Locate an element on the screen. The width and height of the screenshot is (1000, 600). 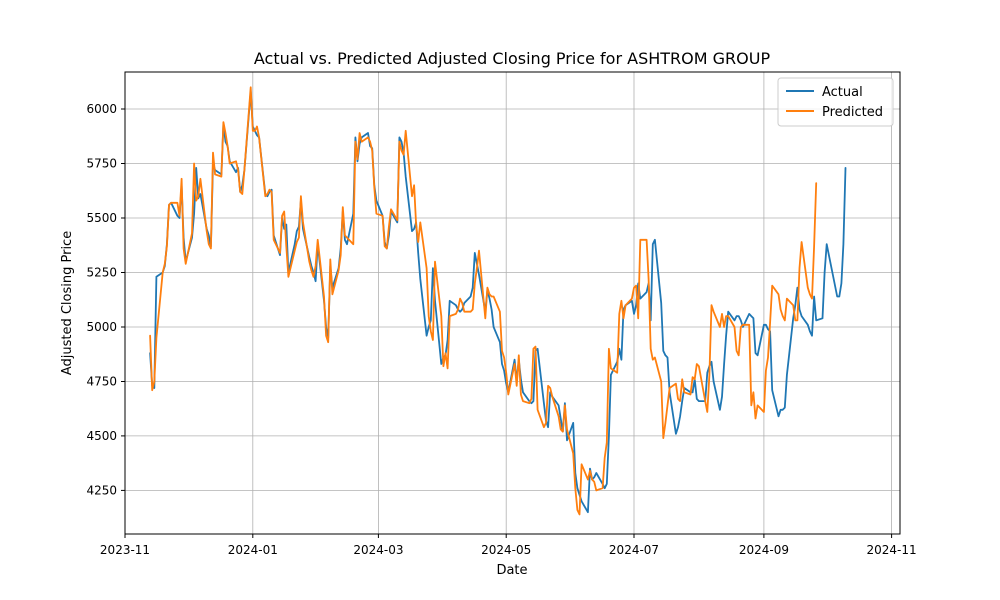
y-tick-label: 6000 is located at coordinates (101, 109).